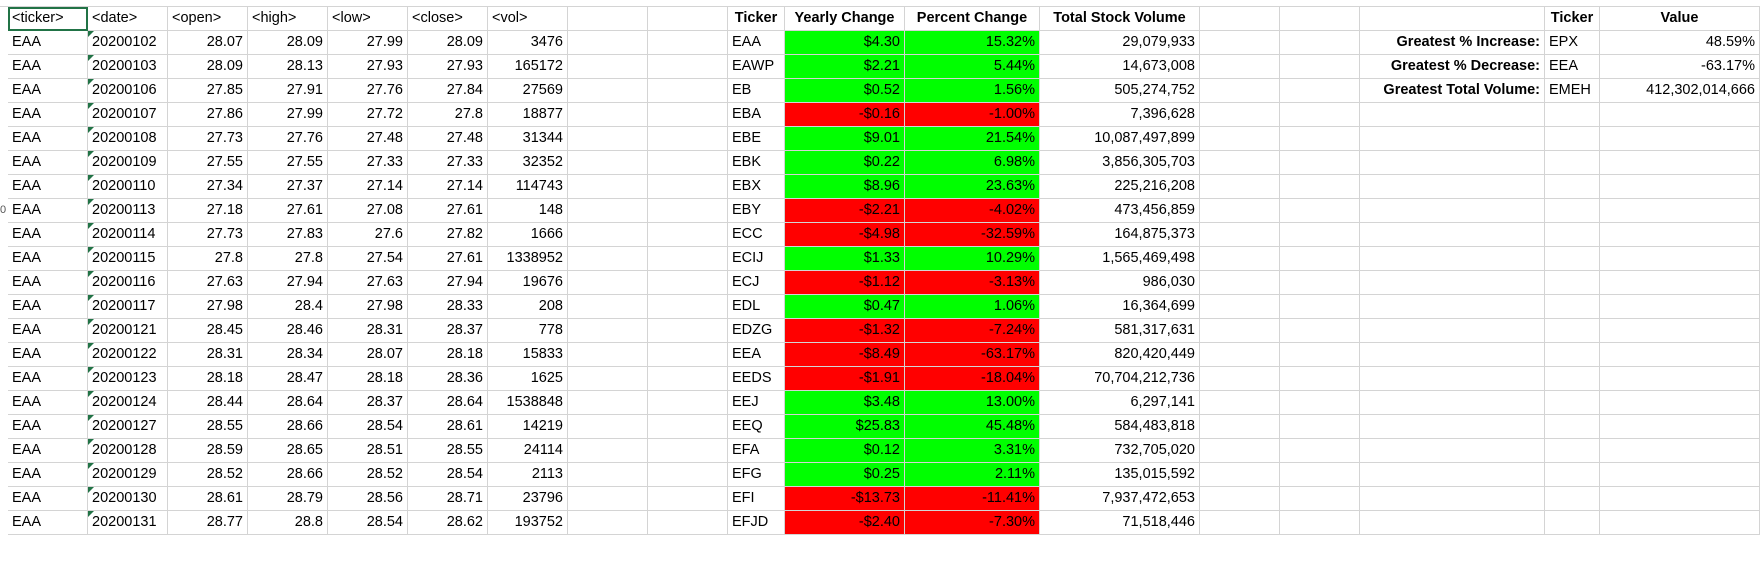 Image resolution: width=1760 pixels, height=563 pixels. I want to click on raw-data-cell: 1538848, so click(528, 403).